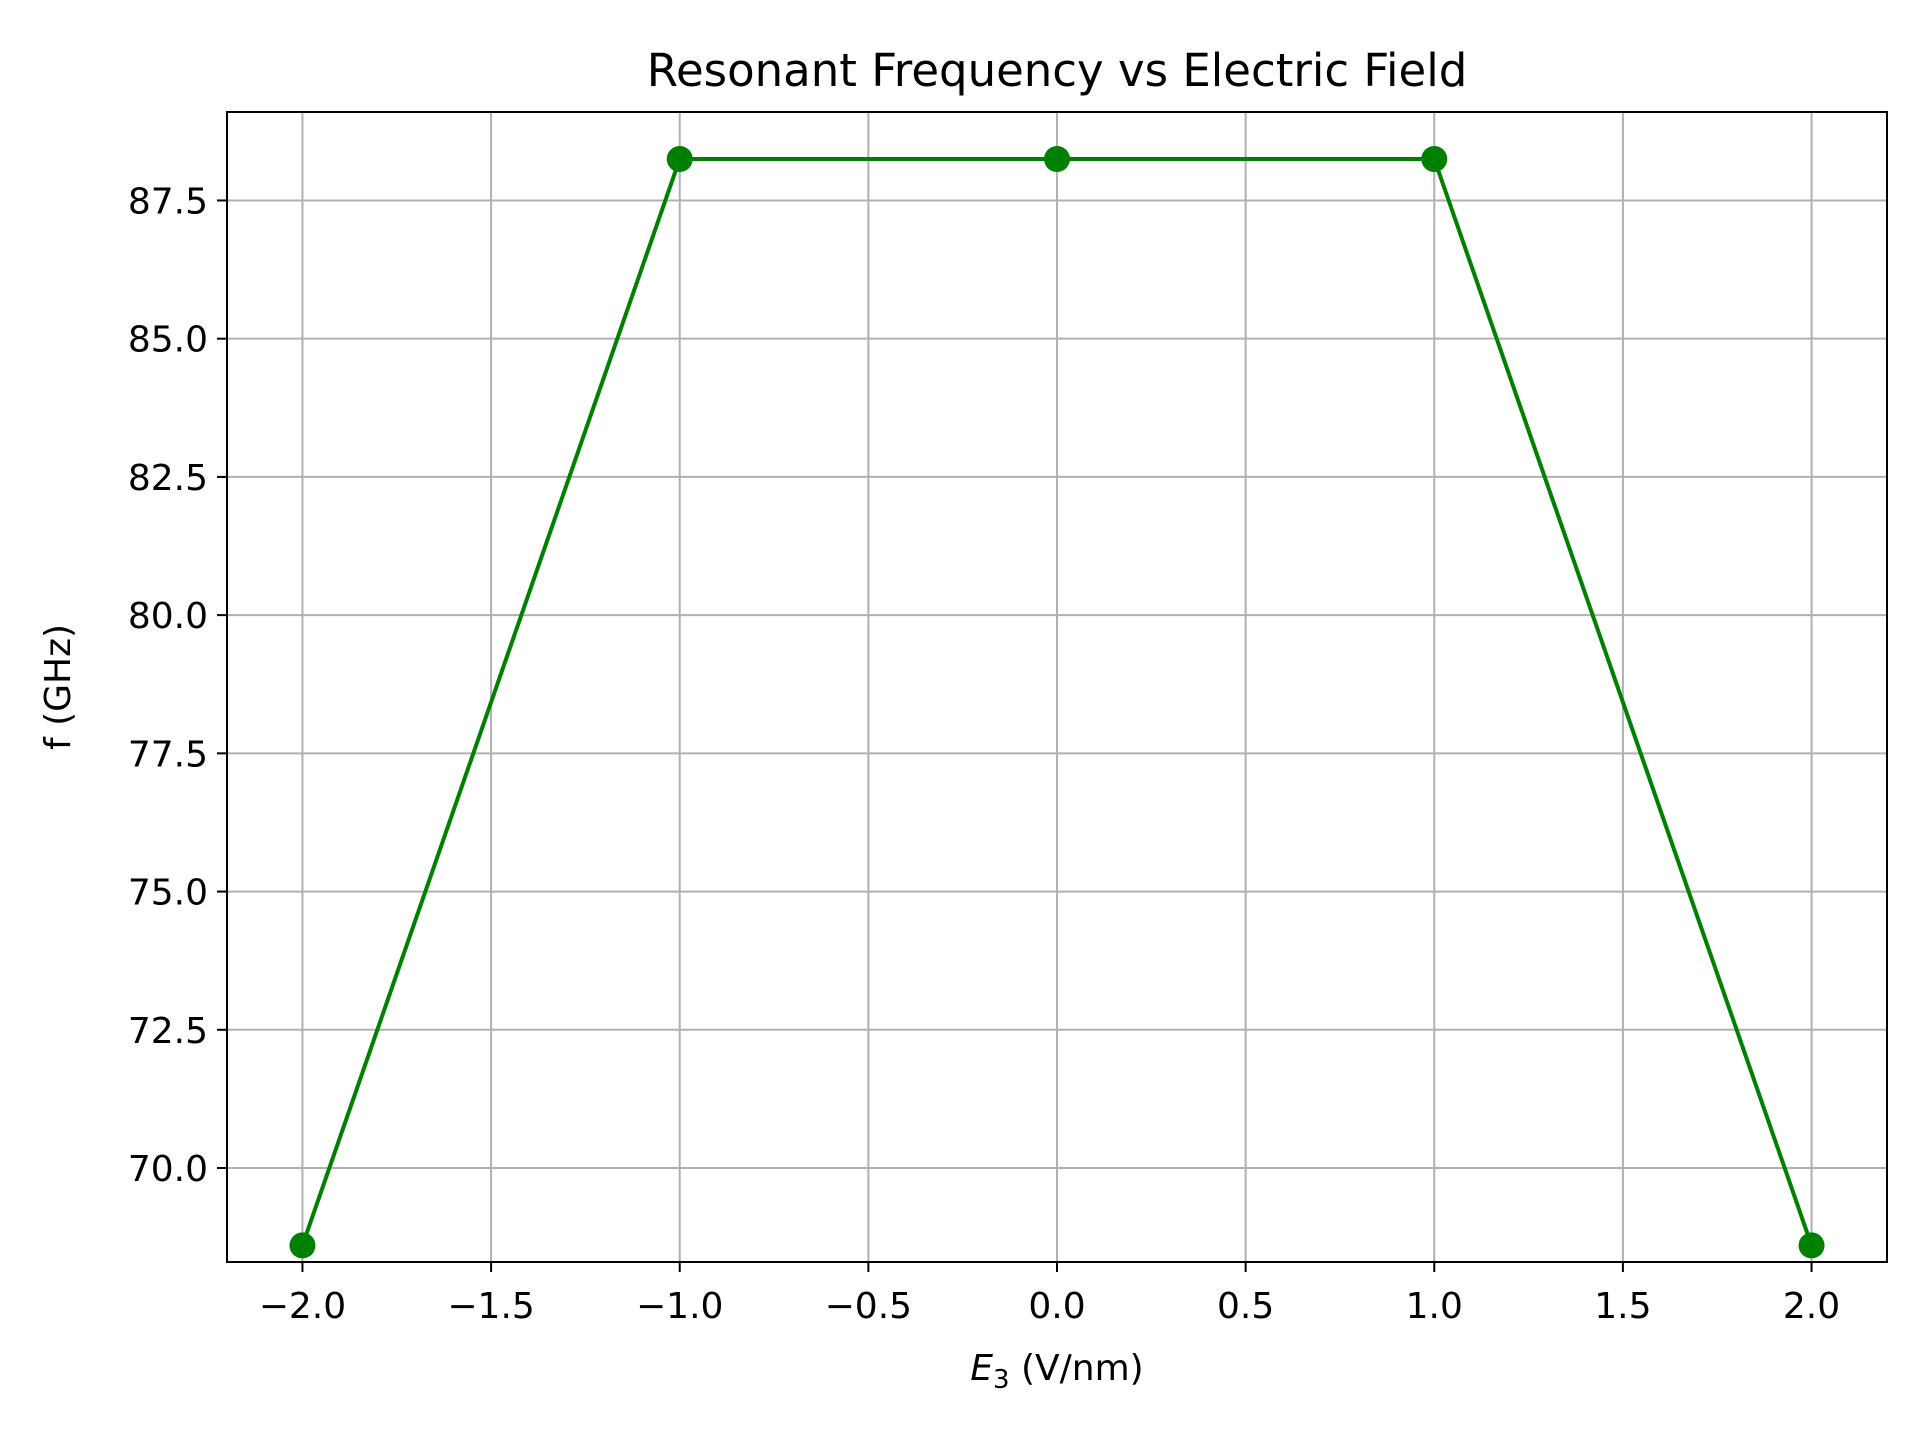 The width and height of the screenshot is (1920, 1440). I want to click on x-tick-label: 1.0, so click(1434, 1306).